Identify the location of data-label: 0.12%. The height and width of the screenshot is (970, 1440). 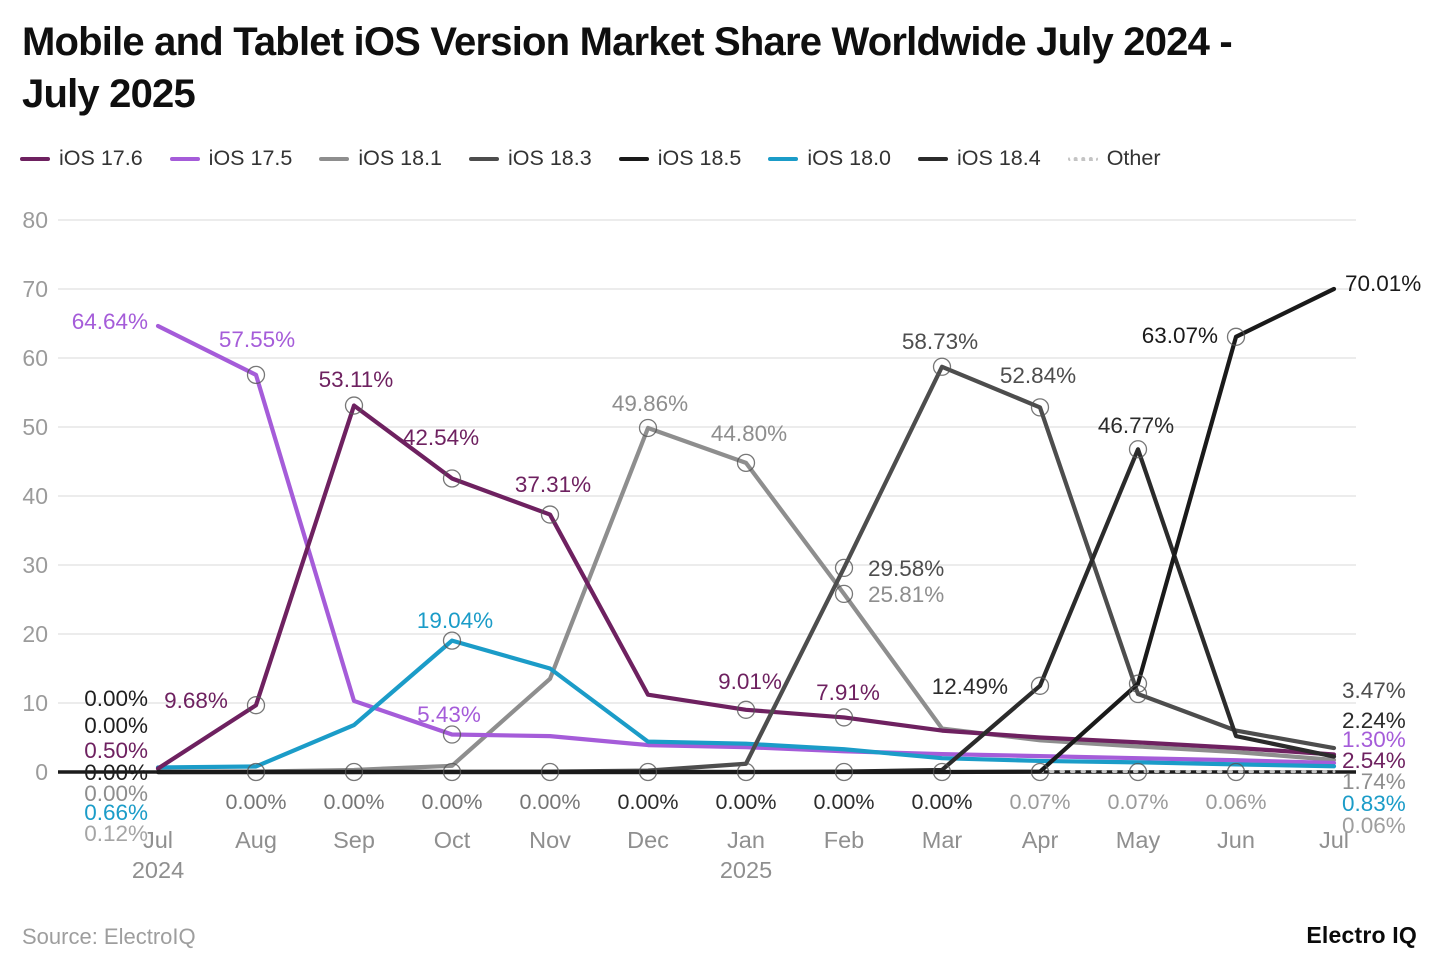
(116, 833).